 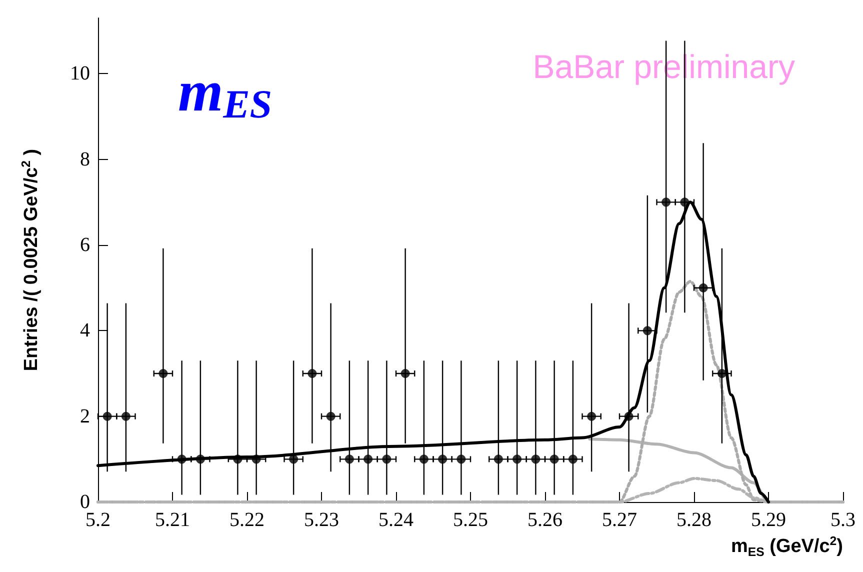 What do you see at coordinates (85, 159) in the screenshot?
I see `y-tick-label: 8` at bounding box center [85, 159].